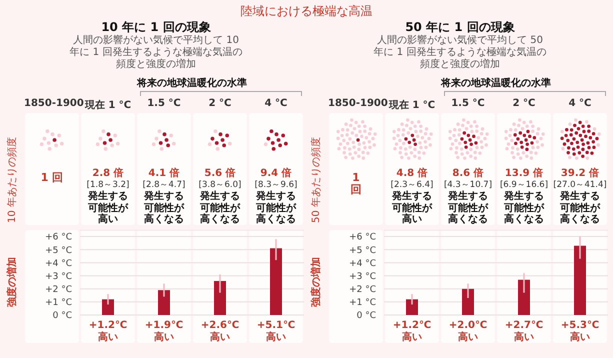  Describe the element at coordinates (156, 26) in the screenshot. I see `chart-title: 10 年に 1 回の現象` at that location.